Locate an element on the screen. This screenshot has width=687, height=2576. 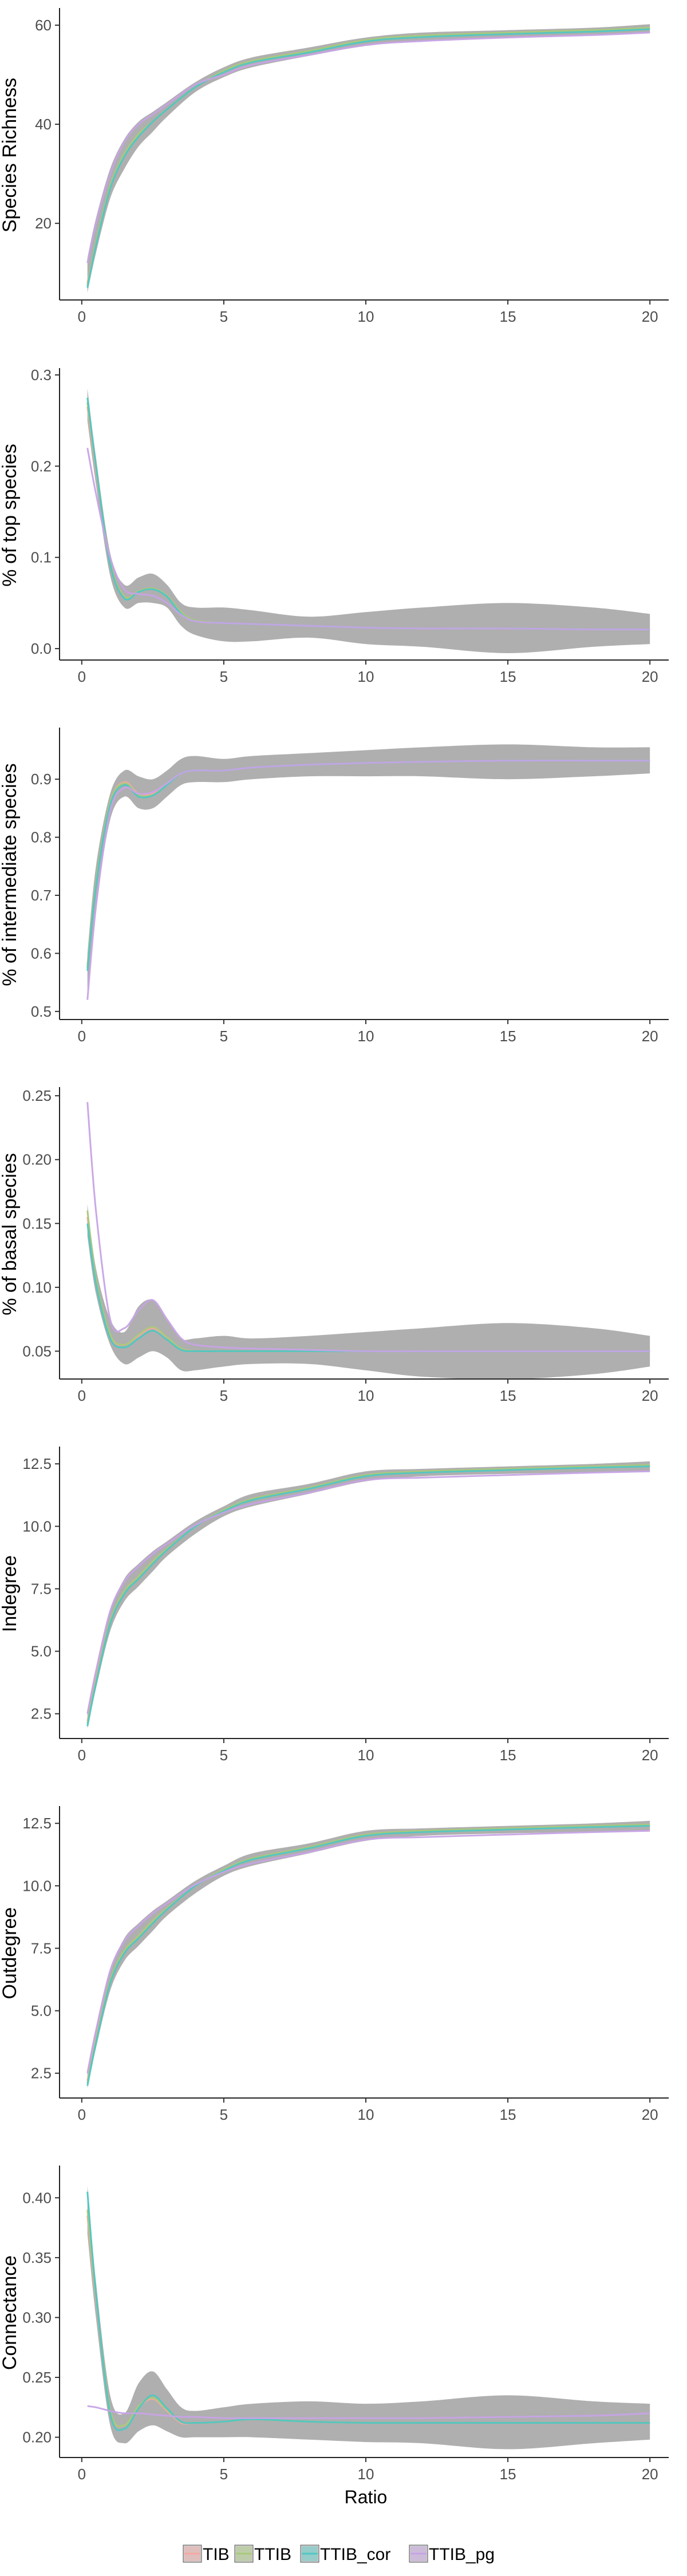
y-axis-label: Connectance is located at coordinates (10, 2312).